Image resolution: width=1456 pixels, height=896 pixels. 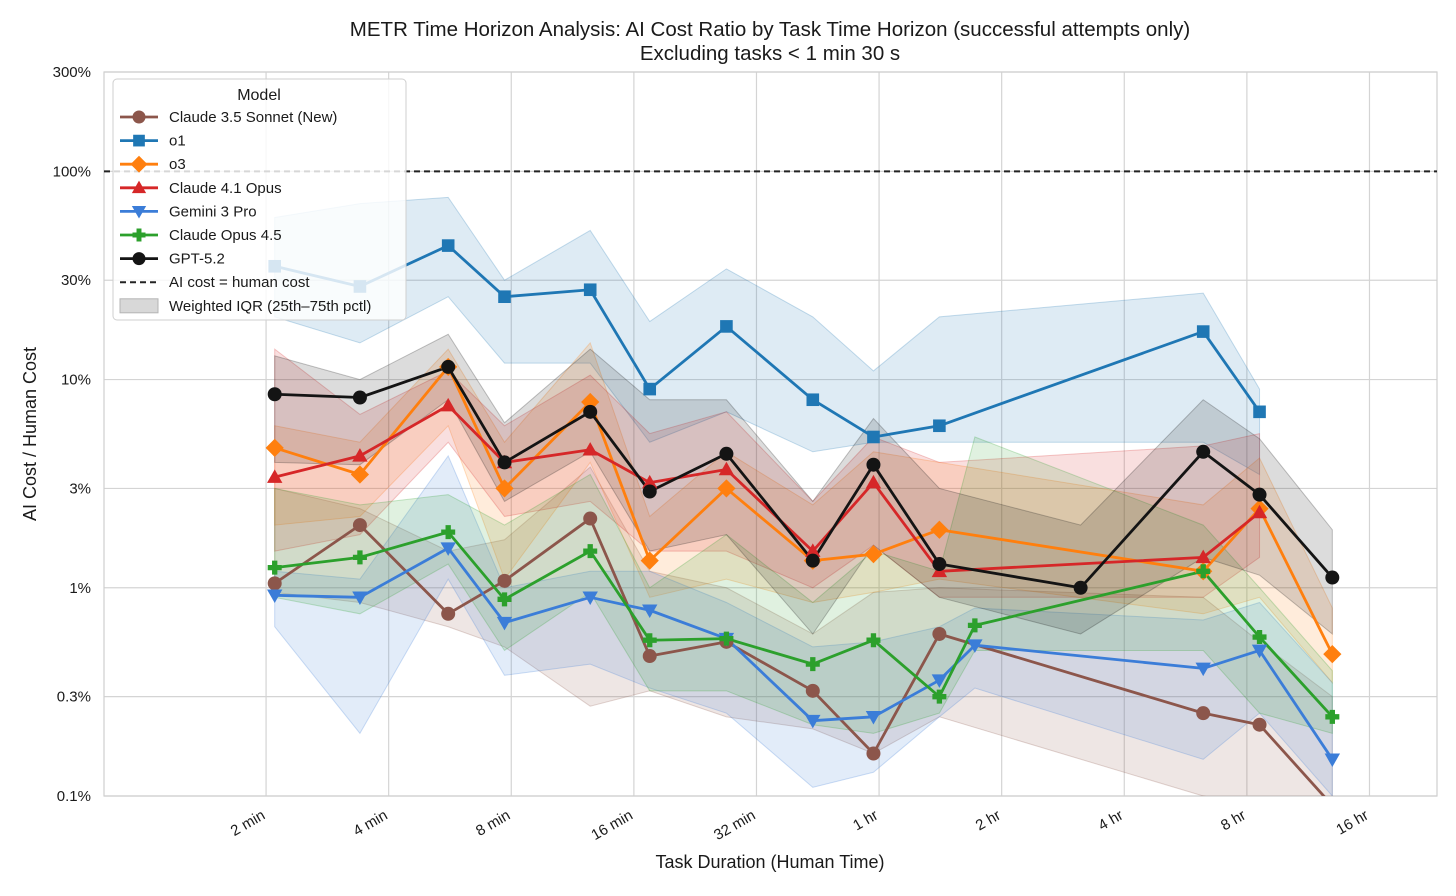 I want to click on legend-box, so click(x=259, y=199).